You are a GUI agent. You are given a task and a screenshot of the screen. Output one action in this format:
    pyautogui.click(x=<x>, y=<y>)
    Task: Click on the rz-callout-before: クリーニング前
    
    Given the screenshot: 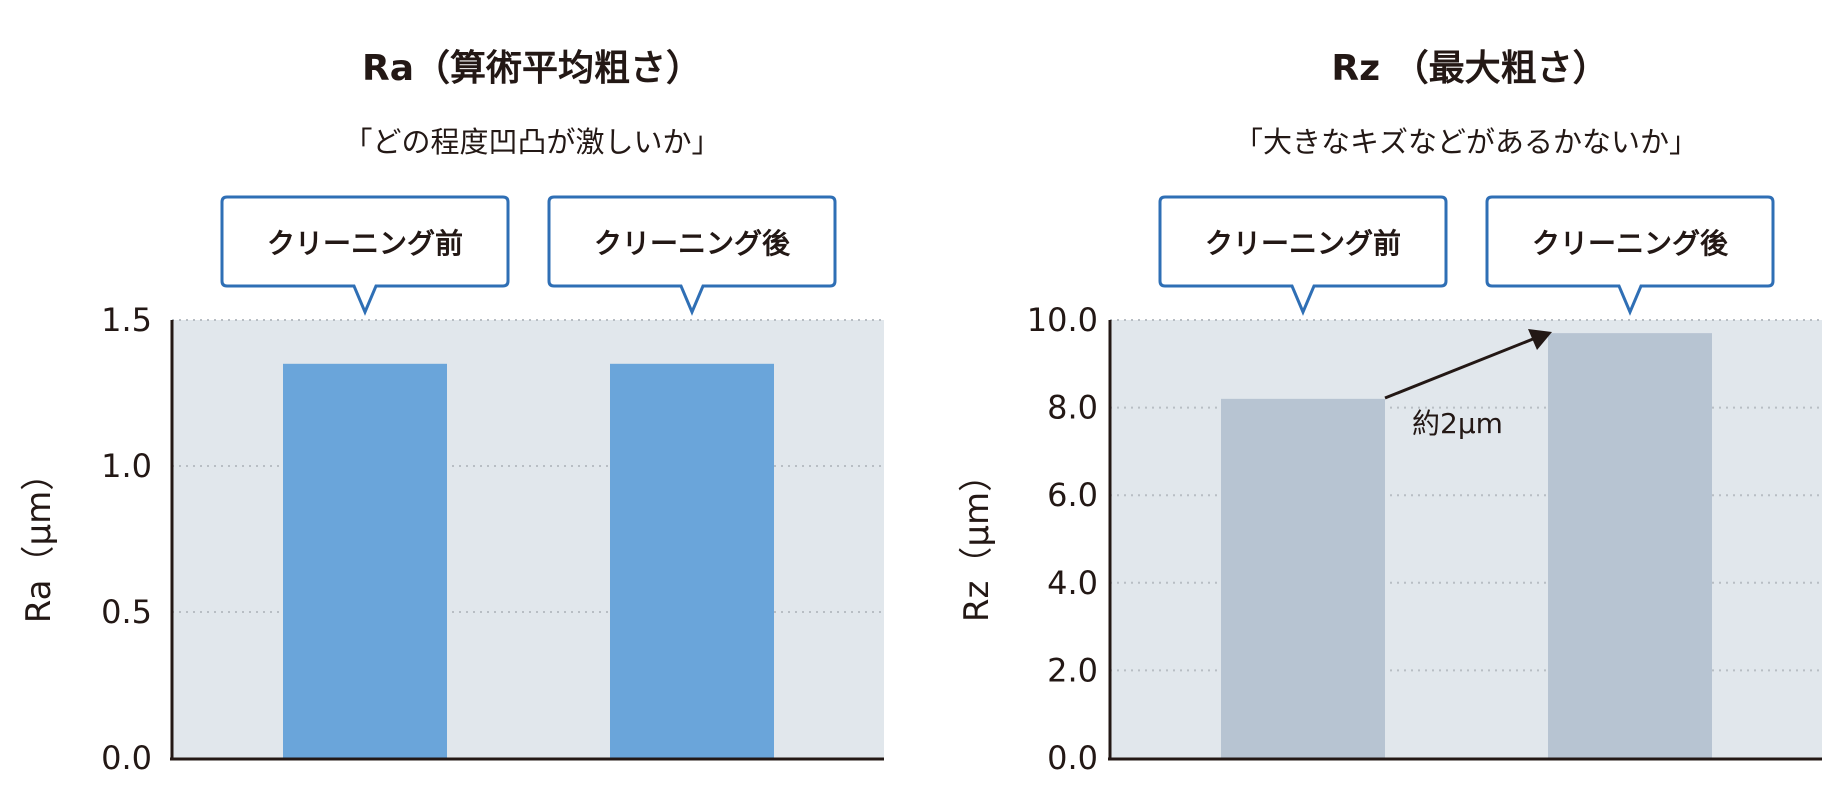 What is the action you would take?
    pyautogui.click(x=1303, y=255)
    